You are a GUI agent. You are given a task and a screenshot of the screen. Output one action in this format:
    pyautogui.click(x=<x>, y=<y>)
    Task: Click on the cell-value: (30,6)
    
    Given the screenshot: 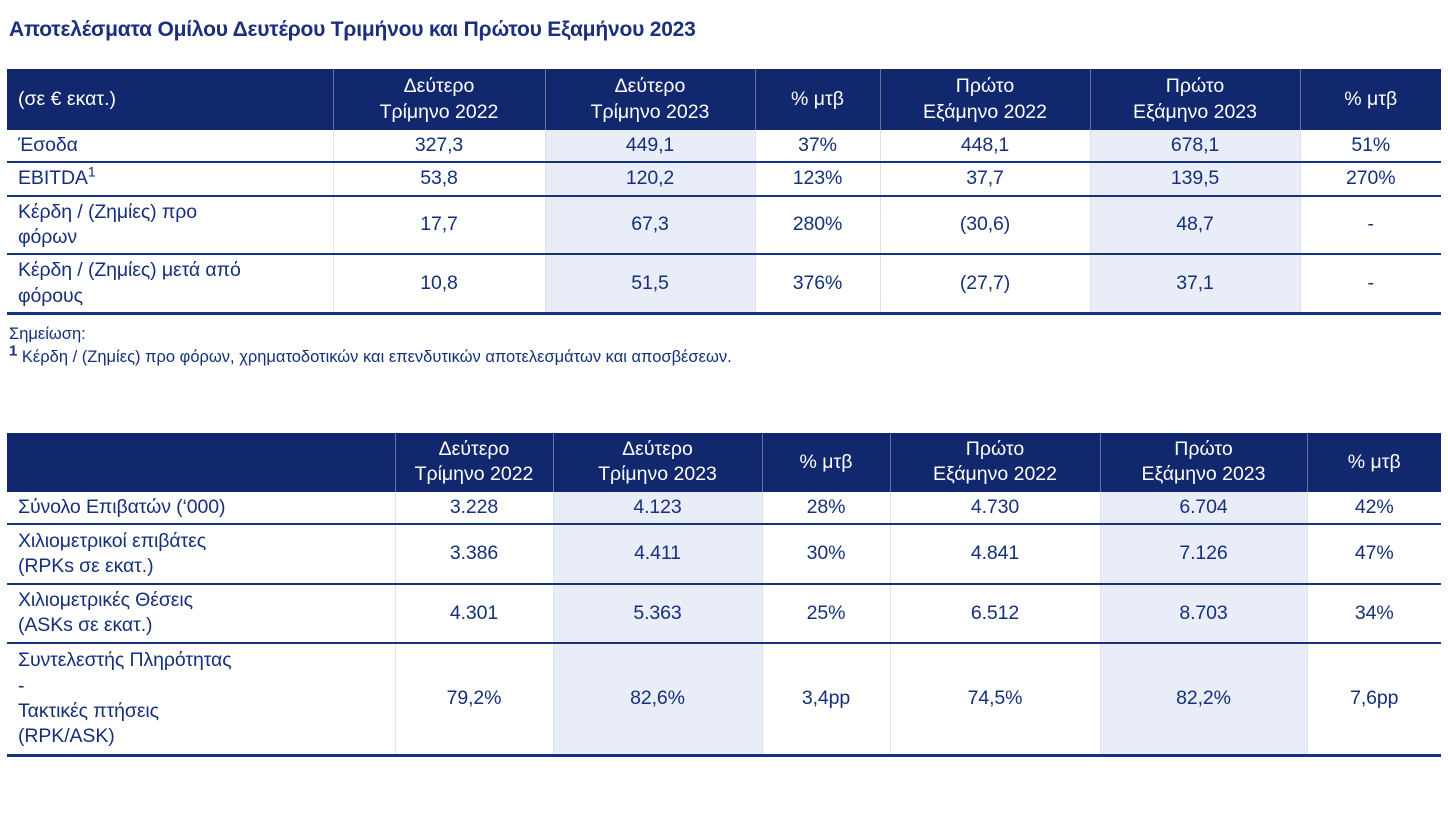 What is the action you would take?
    pyautogui.click(x=985, y=225)
    